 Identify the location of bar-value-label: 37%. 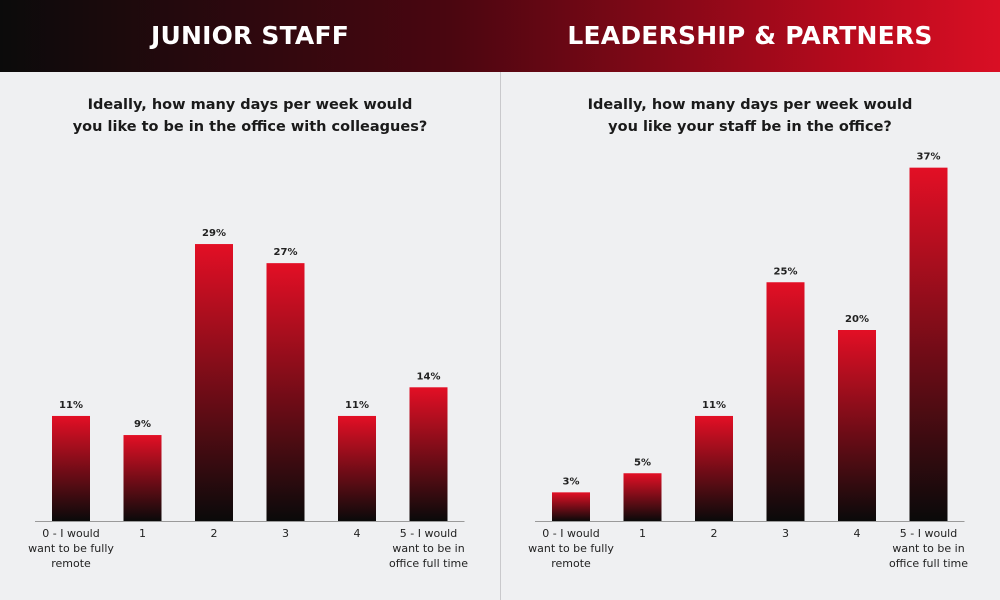
(929, 157).